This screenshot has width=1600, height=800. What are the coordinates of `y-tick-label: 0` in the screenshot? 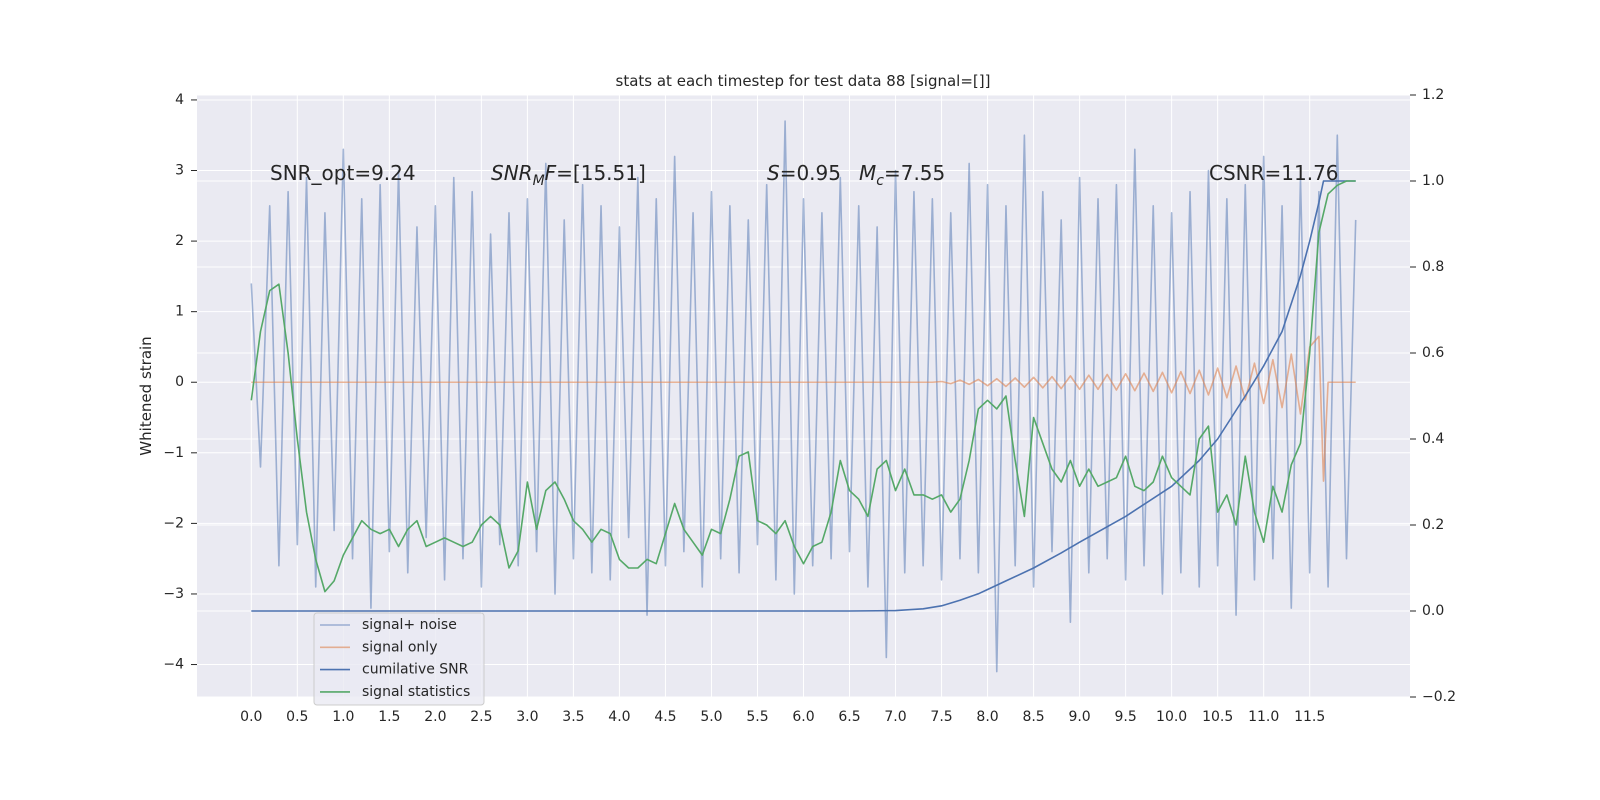 It's located at (179, 382).